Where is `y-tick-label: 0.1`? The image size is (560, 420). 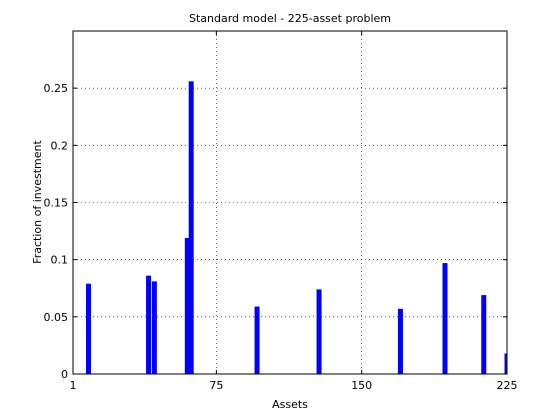 y-tick-label: 0.1 is located at coordinates (60, 260).